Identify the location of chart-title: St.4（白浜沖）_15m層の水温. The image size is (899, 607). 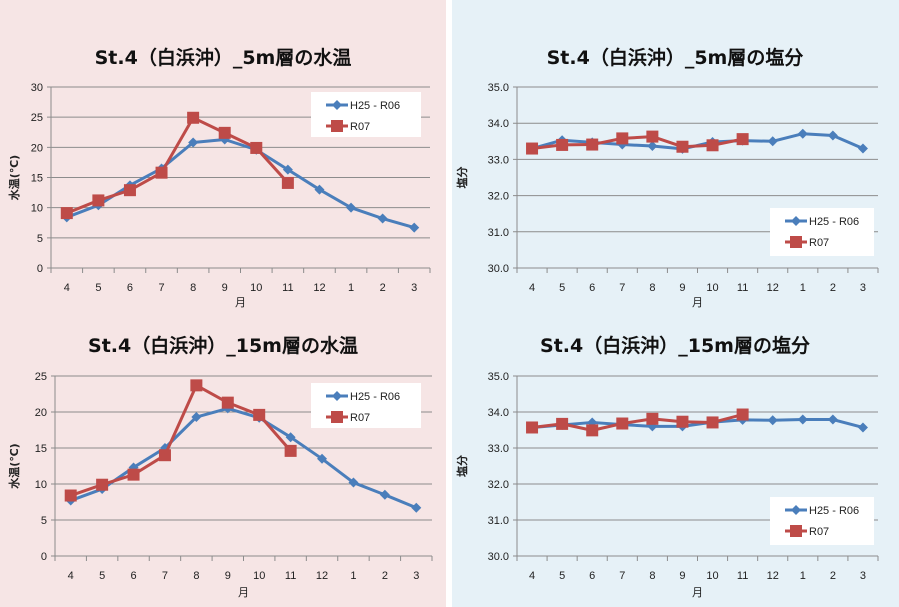
(223, 345).